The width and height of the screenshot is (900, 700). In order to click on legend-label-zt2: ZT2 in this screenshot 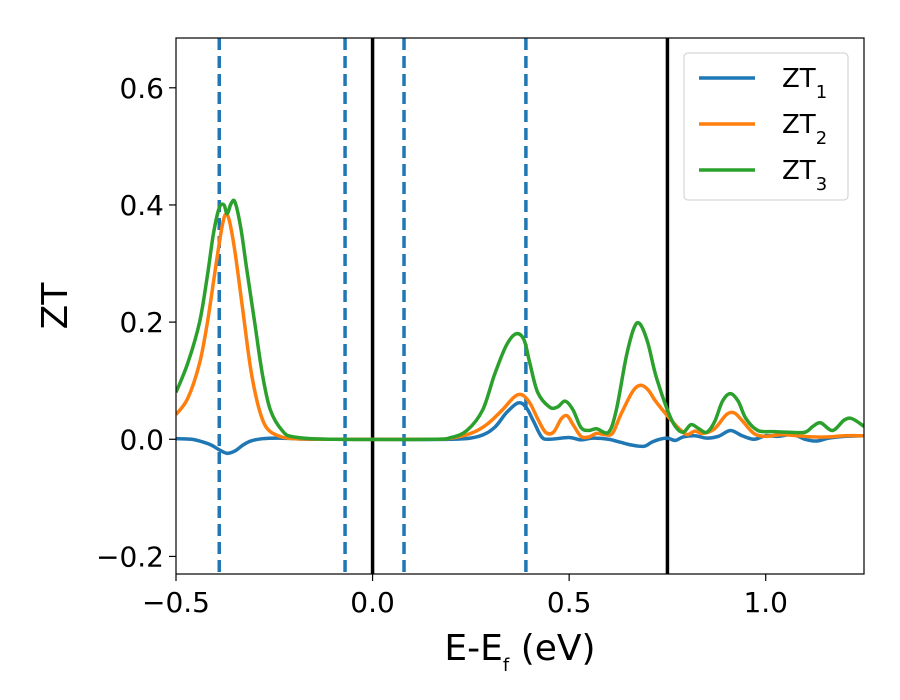, I will do `click(804, 129)`.